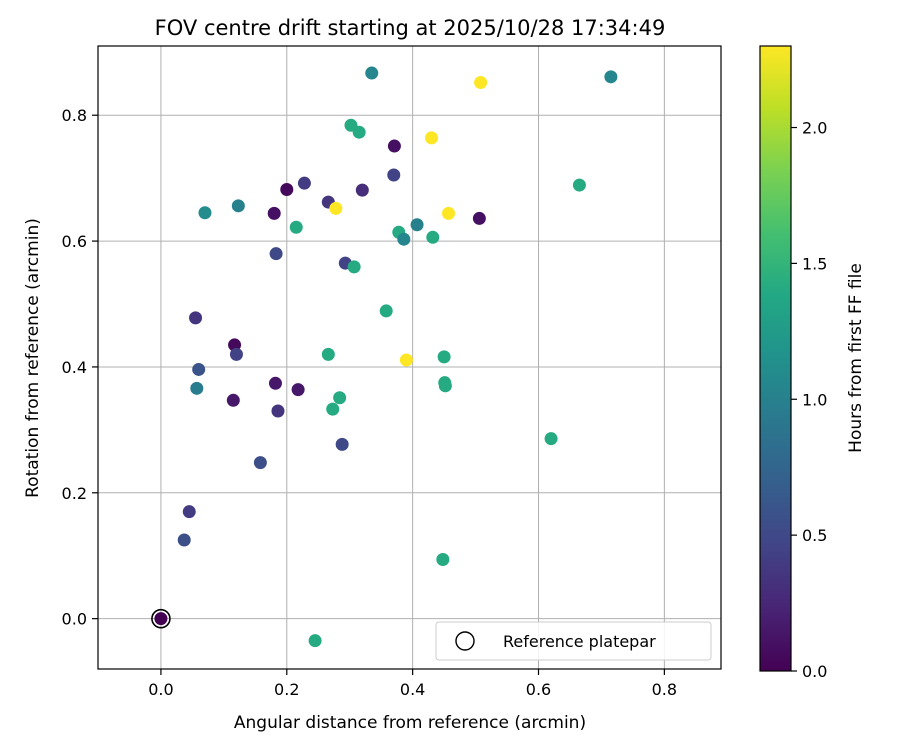  I want to click on colorbar-label: Hours from first FF file, so click(856, 358).